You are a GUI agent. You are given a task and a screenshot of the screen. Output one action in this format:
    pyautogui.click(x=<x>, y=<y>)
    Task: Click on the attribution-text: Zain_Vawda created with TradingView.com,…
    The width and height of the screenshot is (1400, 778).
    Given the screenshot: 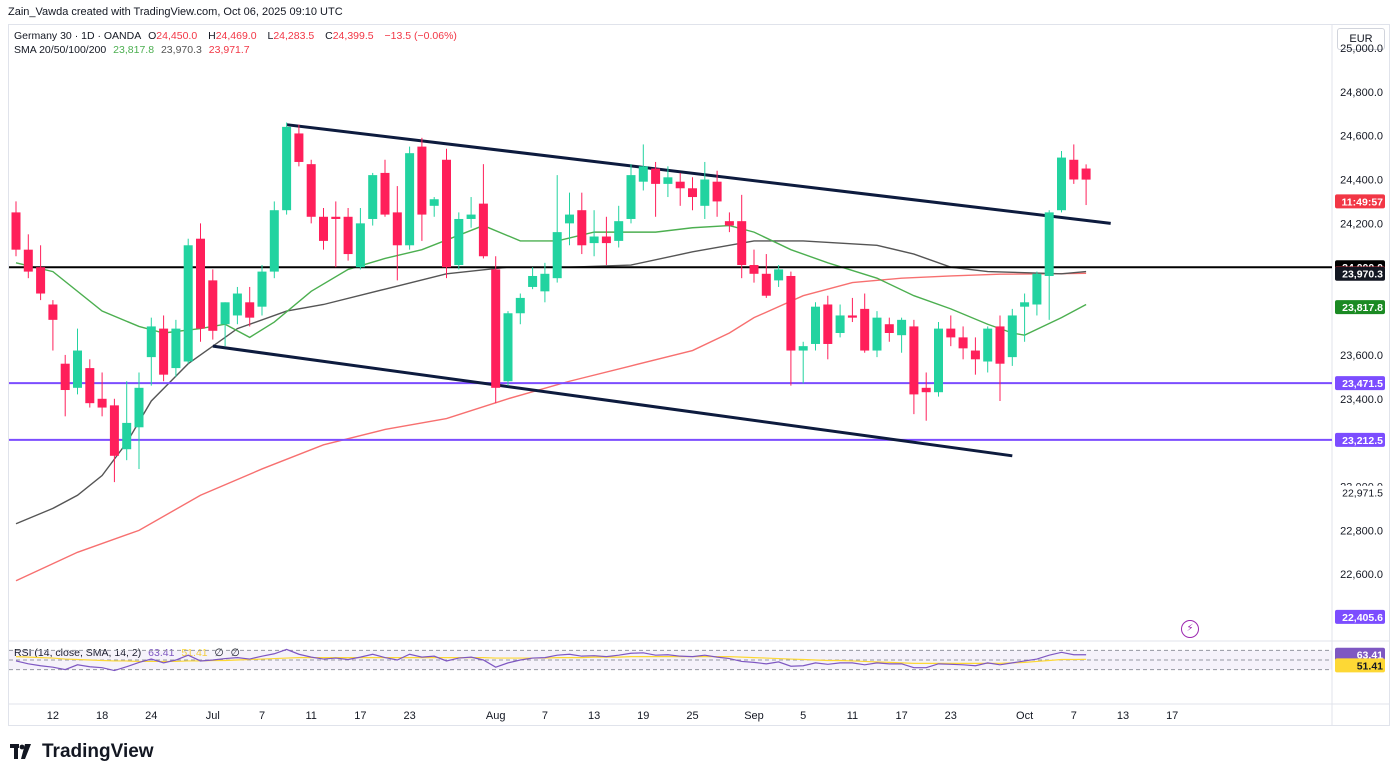 What is the action you would take?
    pyautogui.click(x=175, y=12)
    